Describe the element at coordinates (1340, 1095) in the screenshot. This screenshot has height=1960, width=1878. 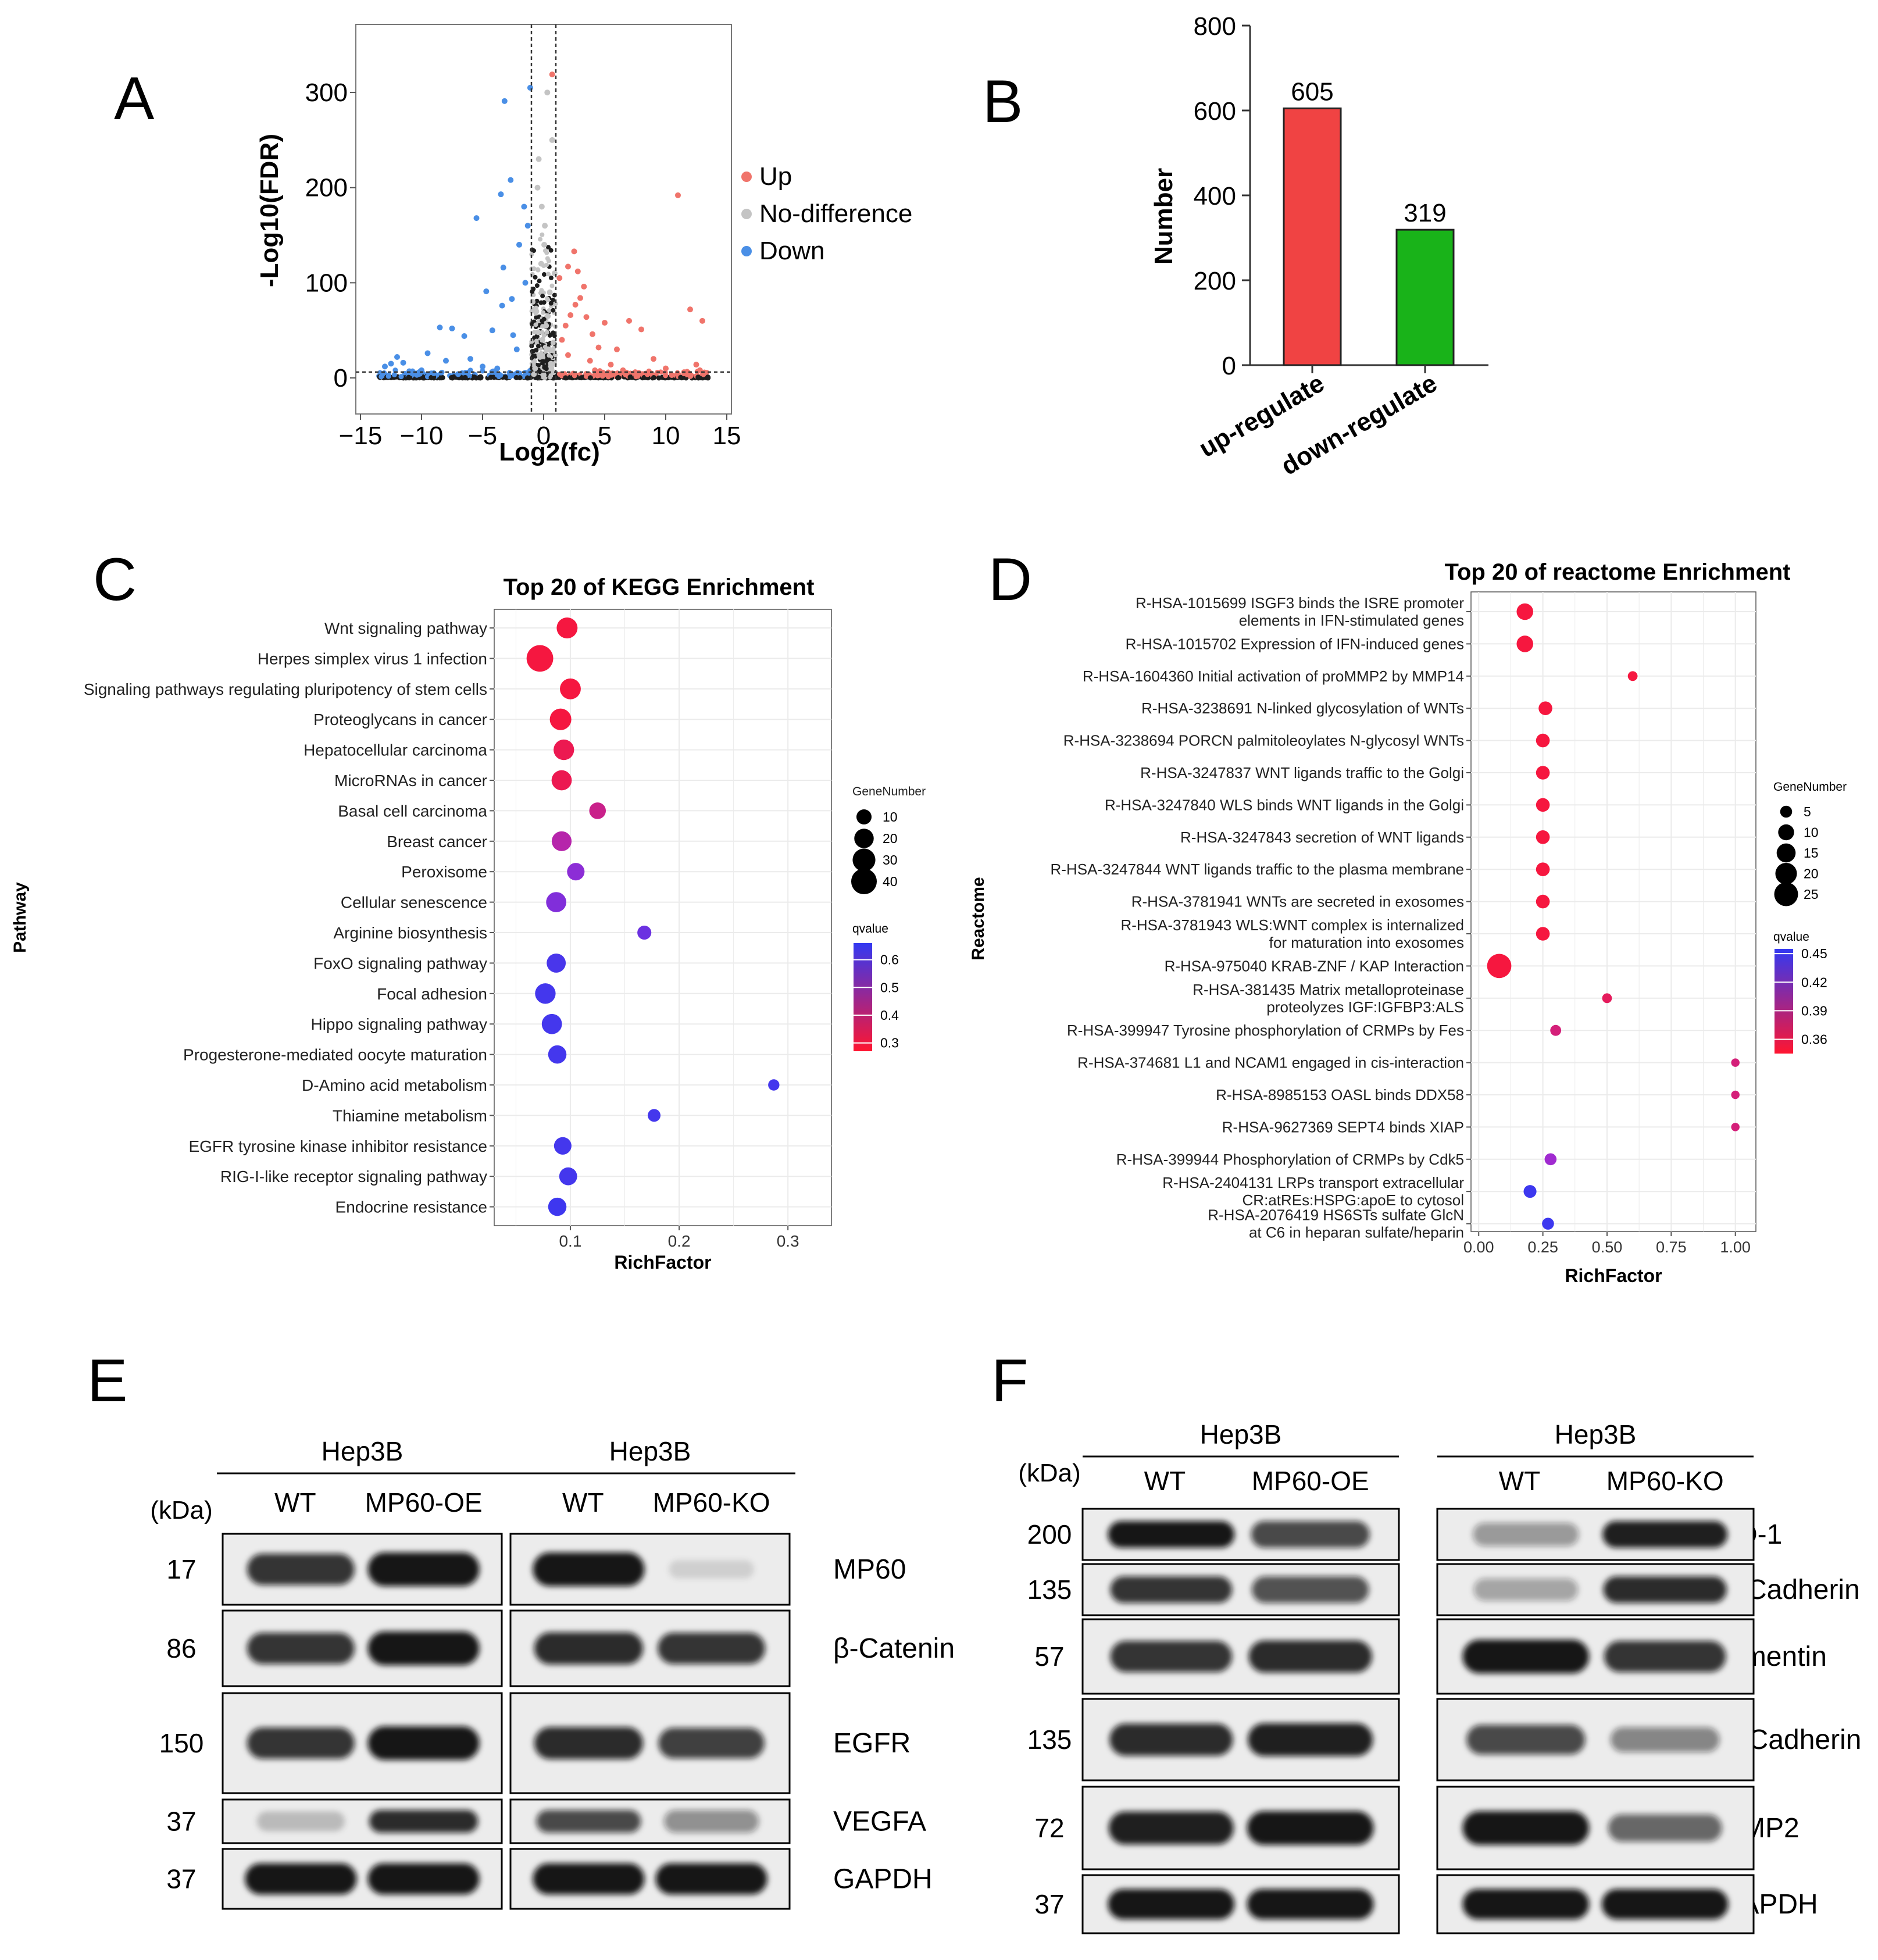
I see `reactome-pathway-label: R-HSA-8985153 OASL binds DDX58` at that location.